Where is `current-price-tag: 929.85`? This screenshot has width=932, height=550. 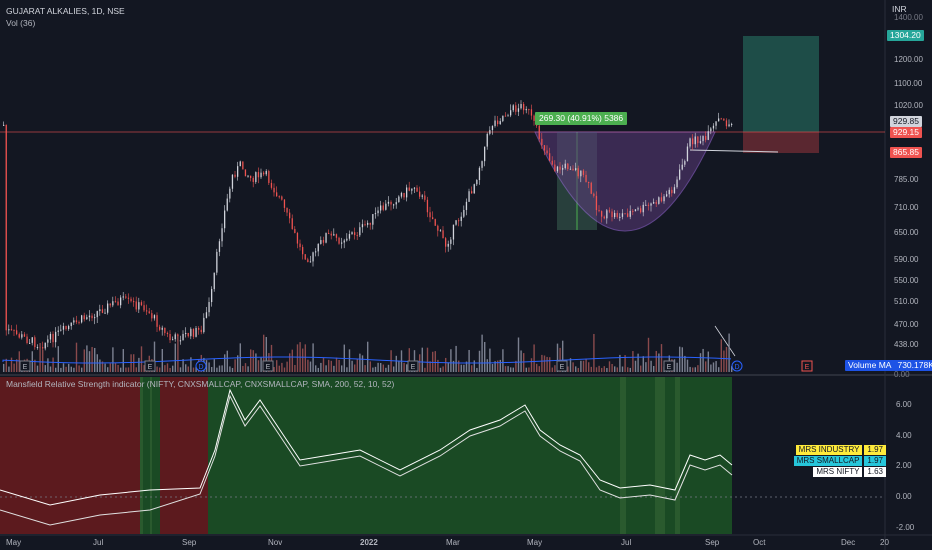
current-price-tag: 929.85 is located at coordinates (906, 121).